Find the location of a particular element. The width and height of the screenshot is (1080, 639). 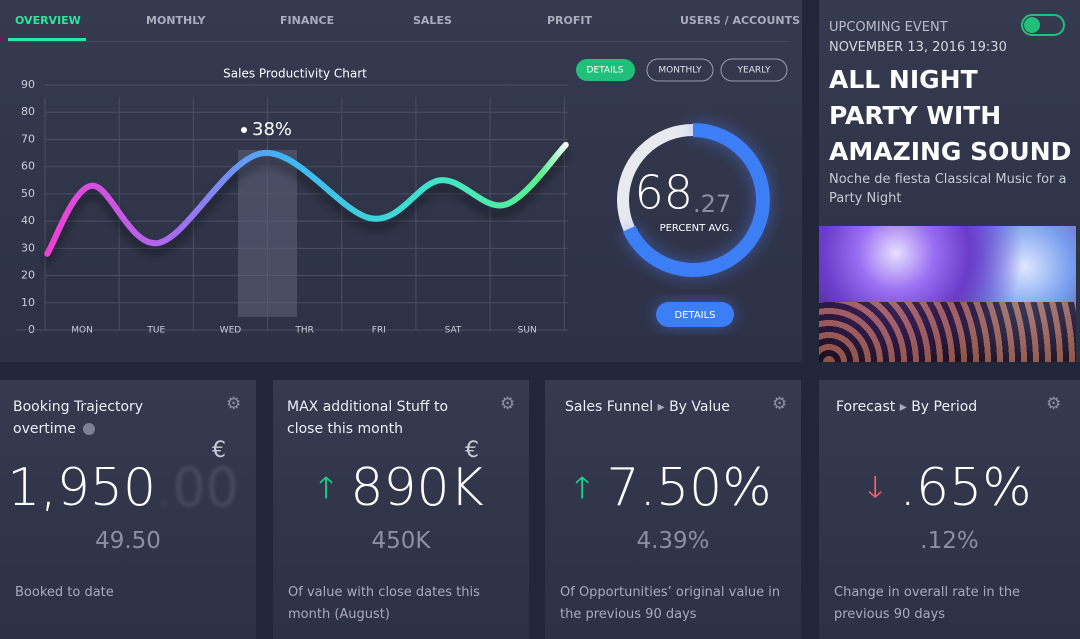

event-date: NOVEMBER 13, 2016 19:30 is located at coordinates (918, 47).